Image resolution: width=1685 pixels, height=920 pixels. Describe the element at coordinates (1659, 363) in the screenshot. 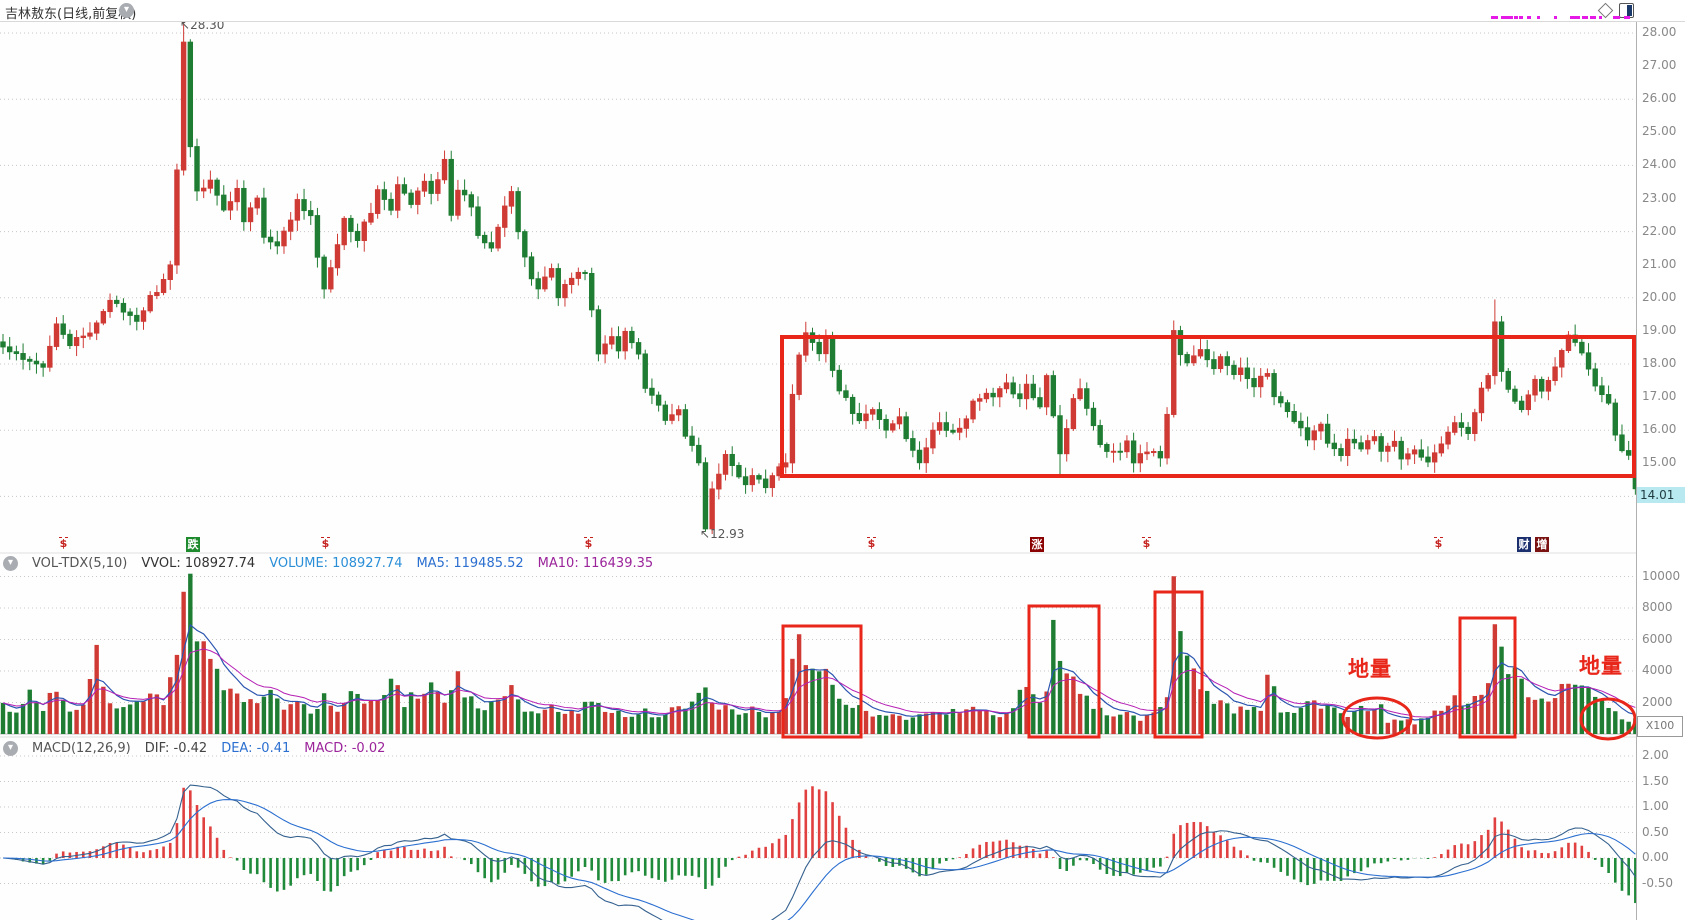

I see `price-axis-label: 18.00` at that location.